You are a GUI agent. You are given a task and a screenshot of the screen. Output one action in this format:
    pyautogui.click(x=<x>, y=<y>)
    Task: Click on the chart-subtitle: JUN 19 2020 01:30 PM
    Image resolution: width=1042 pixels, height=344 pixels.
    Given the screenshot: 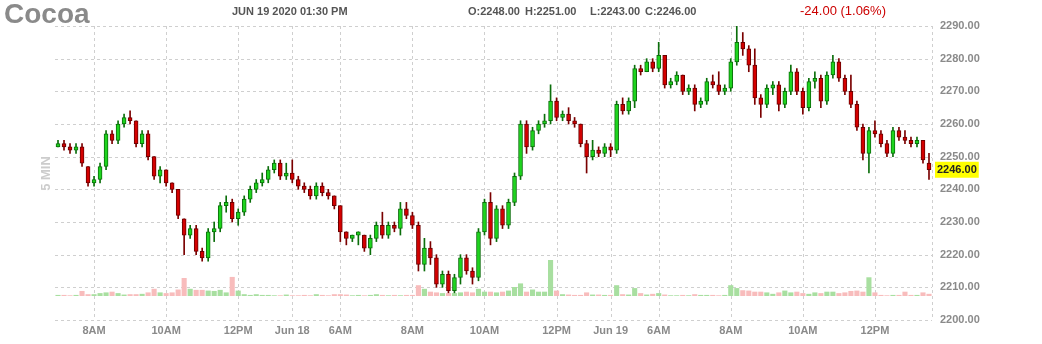 What is the action you would take?
    pyautogui.click(x=290, y=11)
    